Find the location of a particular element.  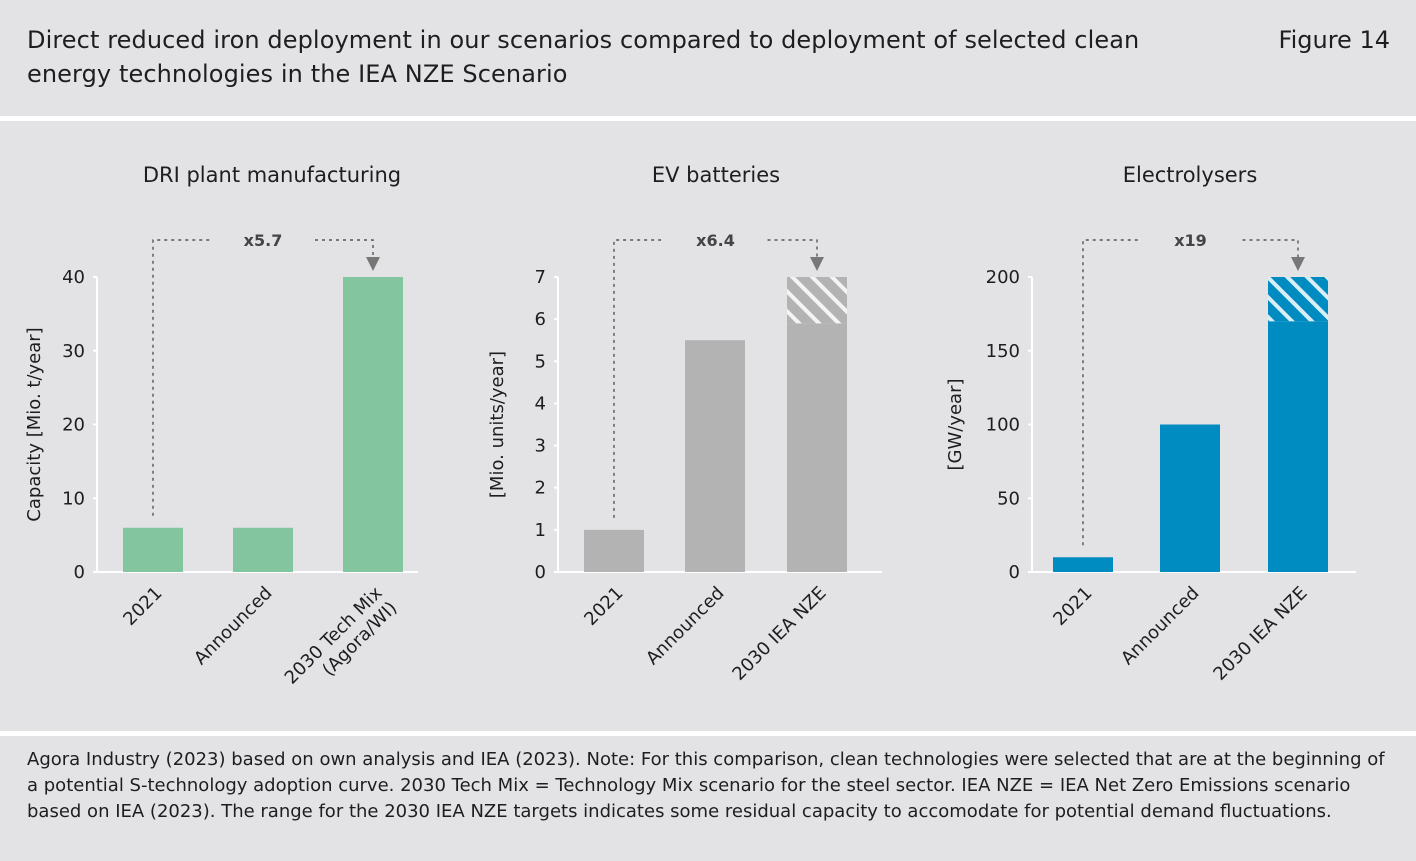

y-tick-label: 30 is located at coordinates (73, 351).